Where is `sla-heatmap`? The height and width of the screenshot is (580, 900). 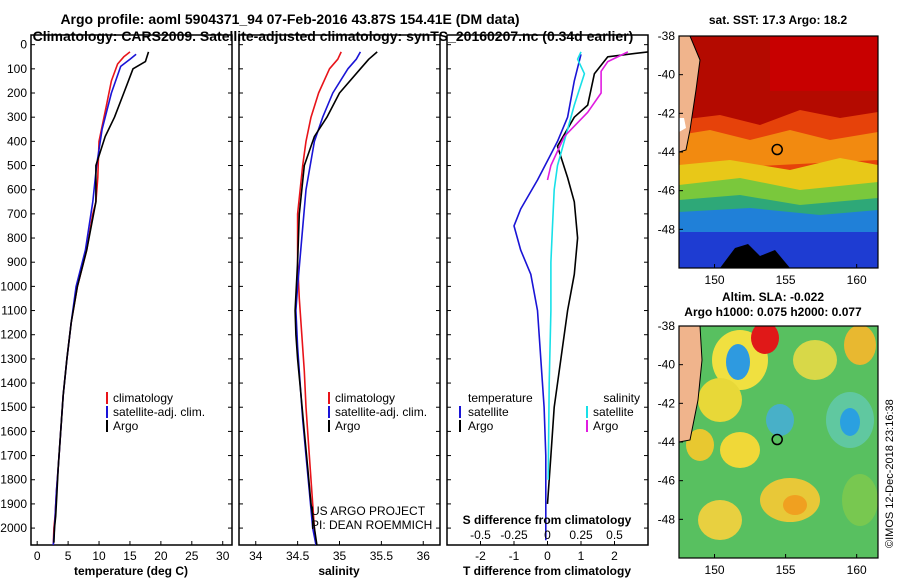
sla-heatmap is located at coordinates (778, 442).